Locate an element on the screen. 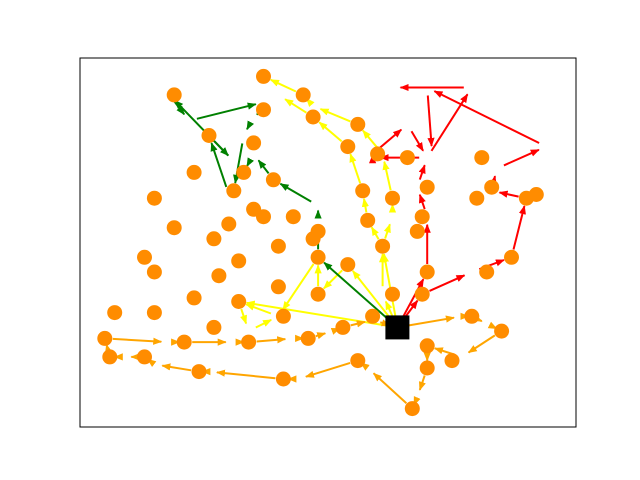  depot-marker is located at coordinates (397, 327).